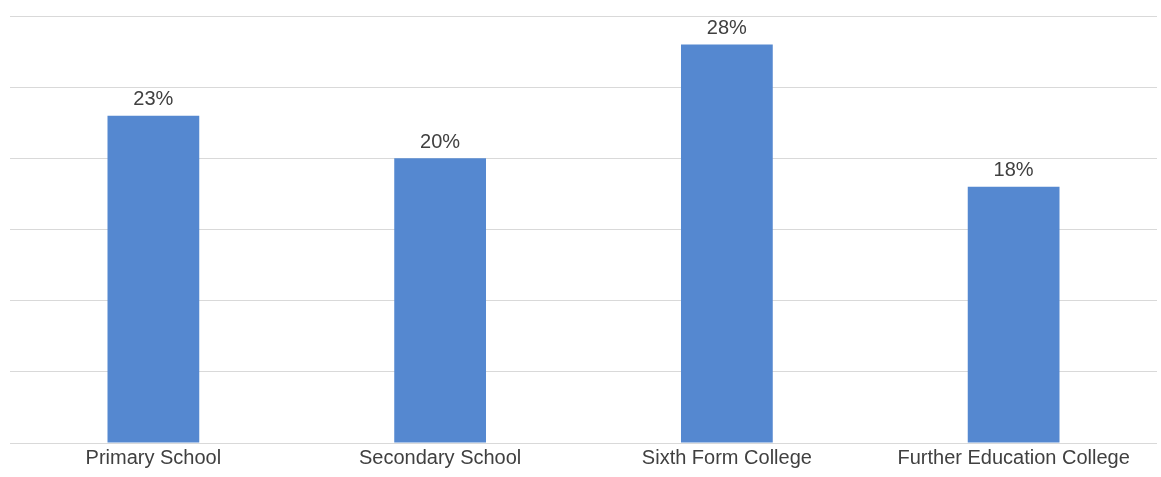 The image size is (1161, 477). I want to click on x-tick-label: Further Education College, so click(1013, 456).